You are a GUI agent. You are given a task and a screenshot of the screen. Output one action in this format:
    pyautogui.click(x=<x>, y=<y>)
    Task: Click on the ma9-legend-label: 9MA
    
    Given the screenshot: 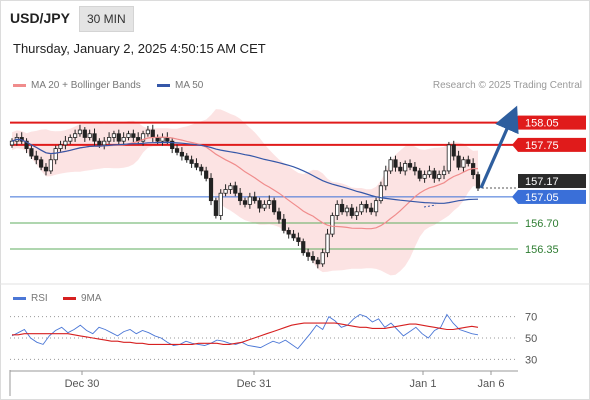 What is the action you would take?
    pyautogui.click(x=91, y=298)
    